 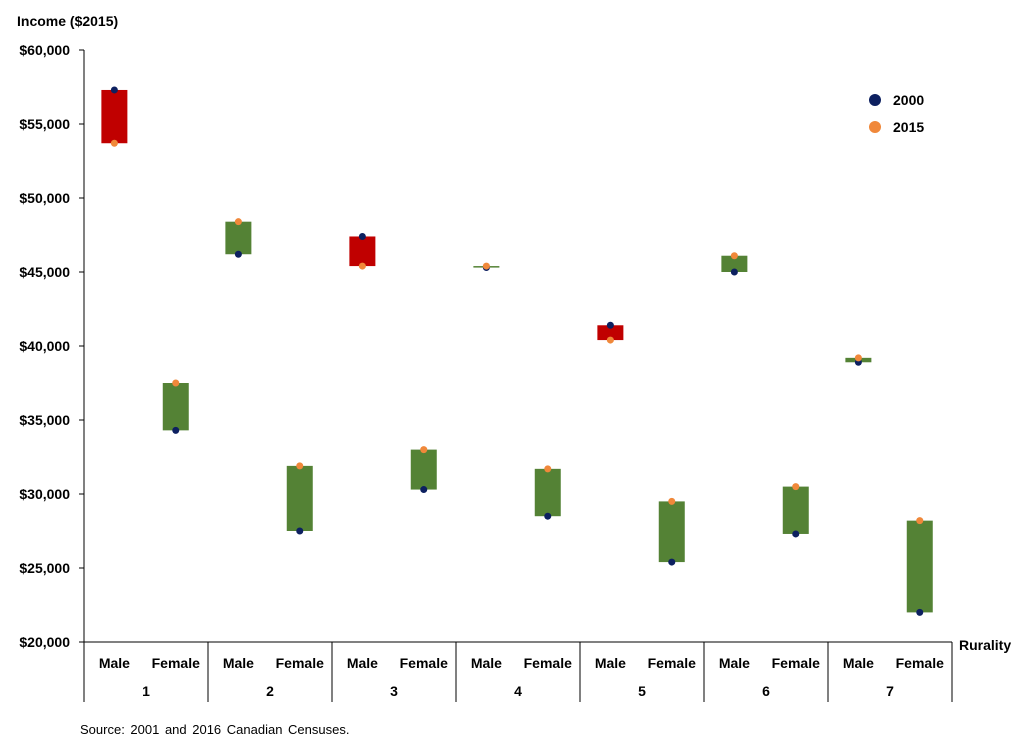 What do you see at coordinates (875, 127) in the screenshot?
I see `legend-marker-2015` at bounding box center [875, 127].